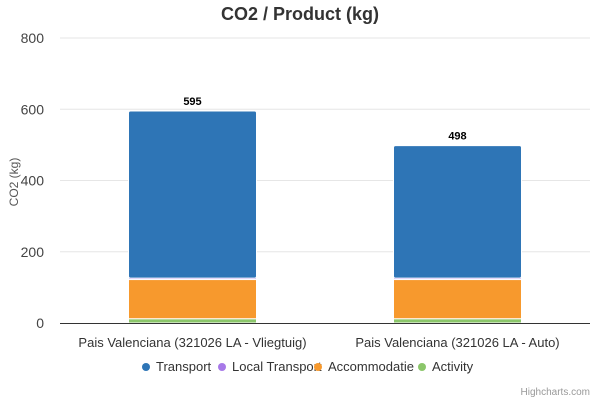 The height and width of the screenshot is (400, 600). I want to click on bar-total-label: 498, so click(457, 137).